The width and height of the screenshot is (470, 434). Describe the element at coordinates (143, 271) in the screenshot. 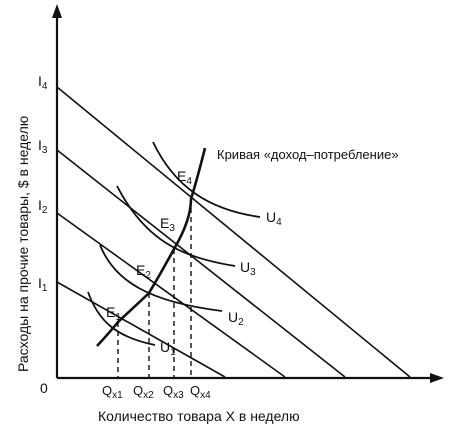

I see `equilibrium-label-2: E2` at that location.